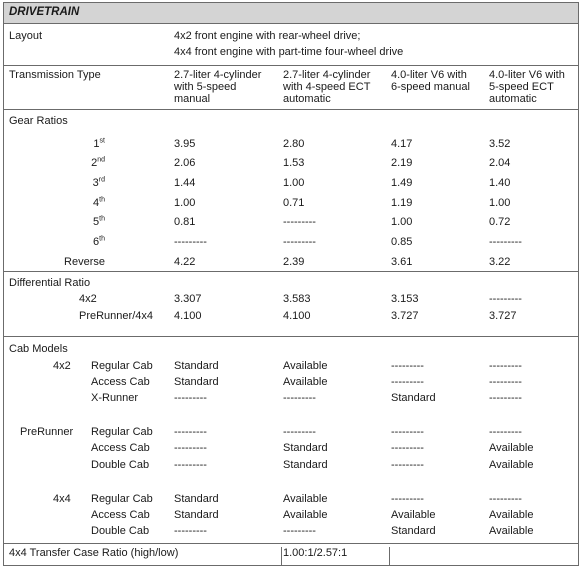  Describe the element at coordinates (405, 299) in the screenshot. I see `differential-ratio-value: 3.153` at that location.